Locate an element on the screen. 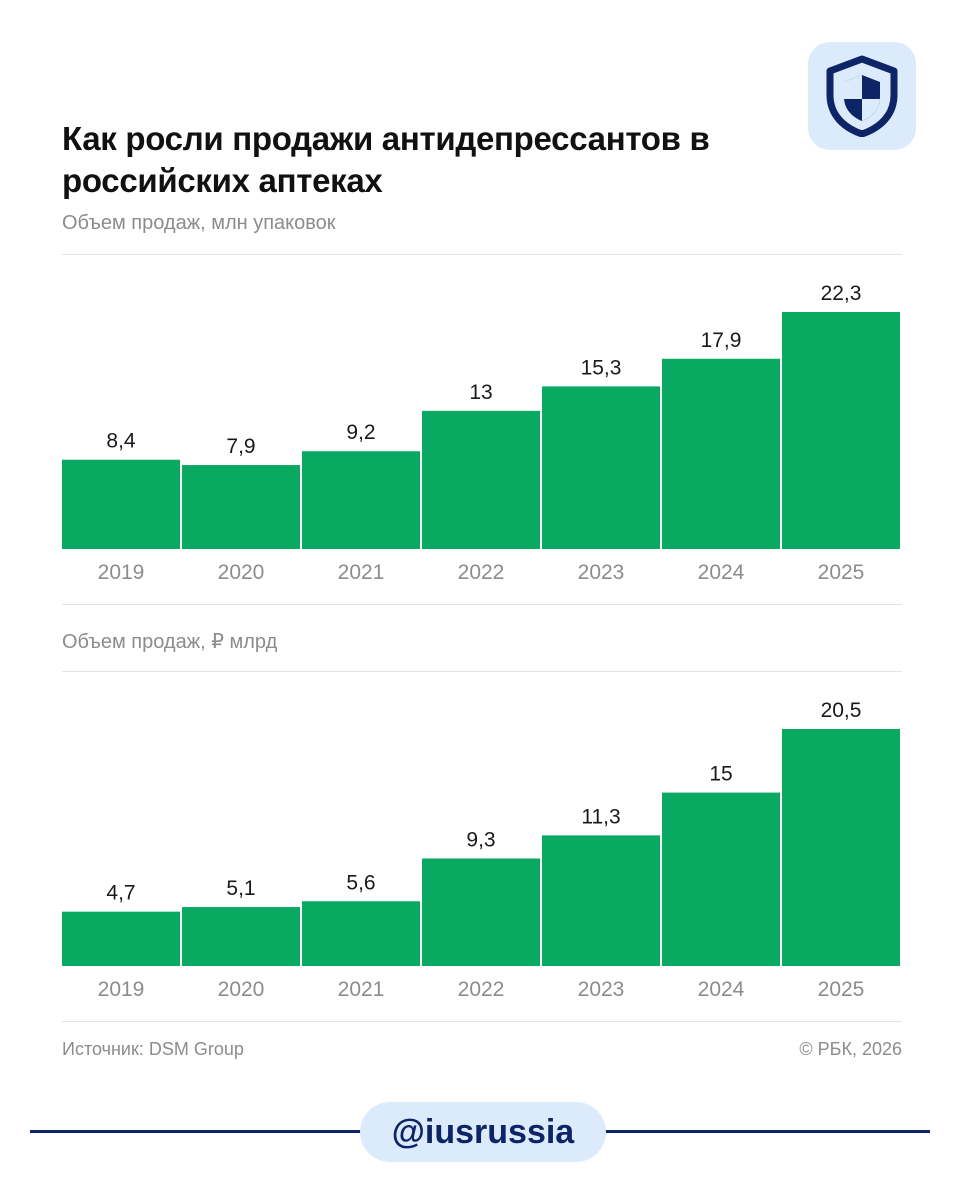 The image size is (960, 1200). data-label: 20,5 is located at coordinates (841, 710).